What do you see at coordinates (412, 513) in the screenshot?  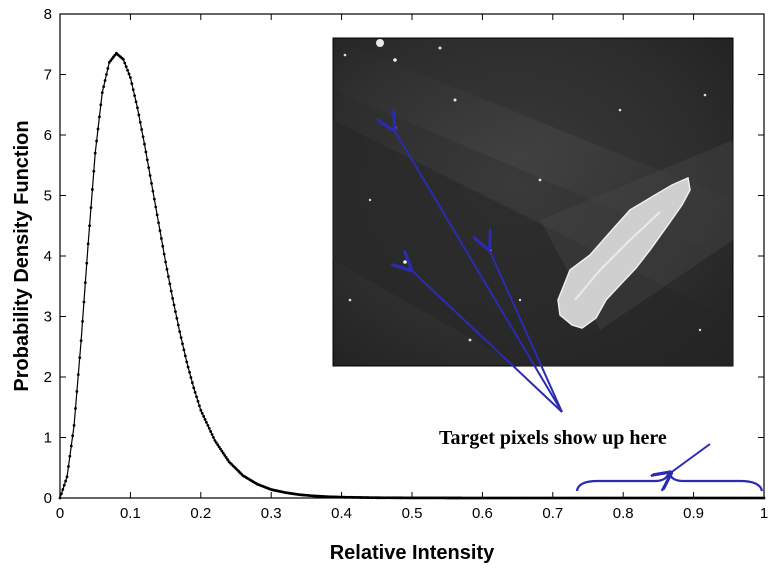 I see `x-tick-label: 0.5` at bounding box center [412, 513].